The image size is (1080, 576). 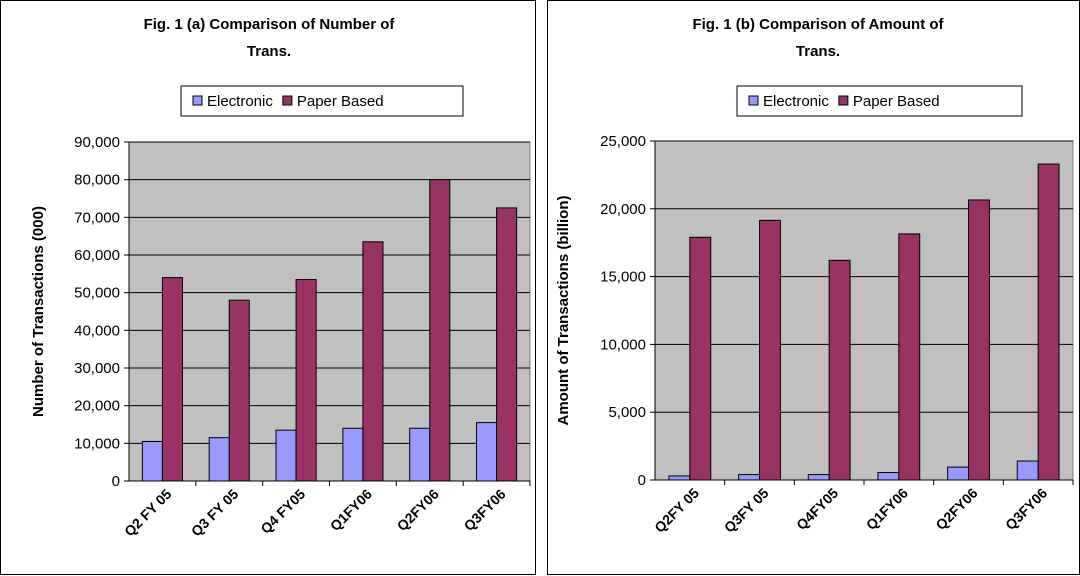 I want to click on y-axis-label: Amount of Transactions (billion), so click(x=563, y=311).